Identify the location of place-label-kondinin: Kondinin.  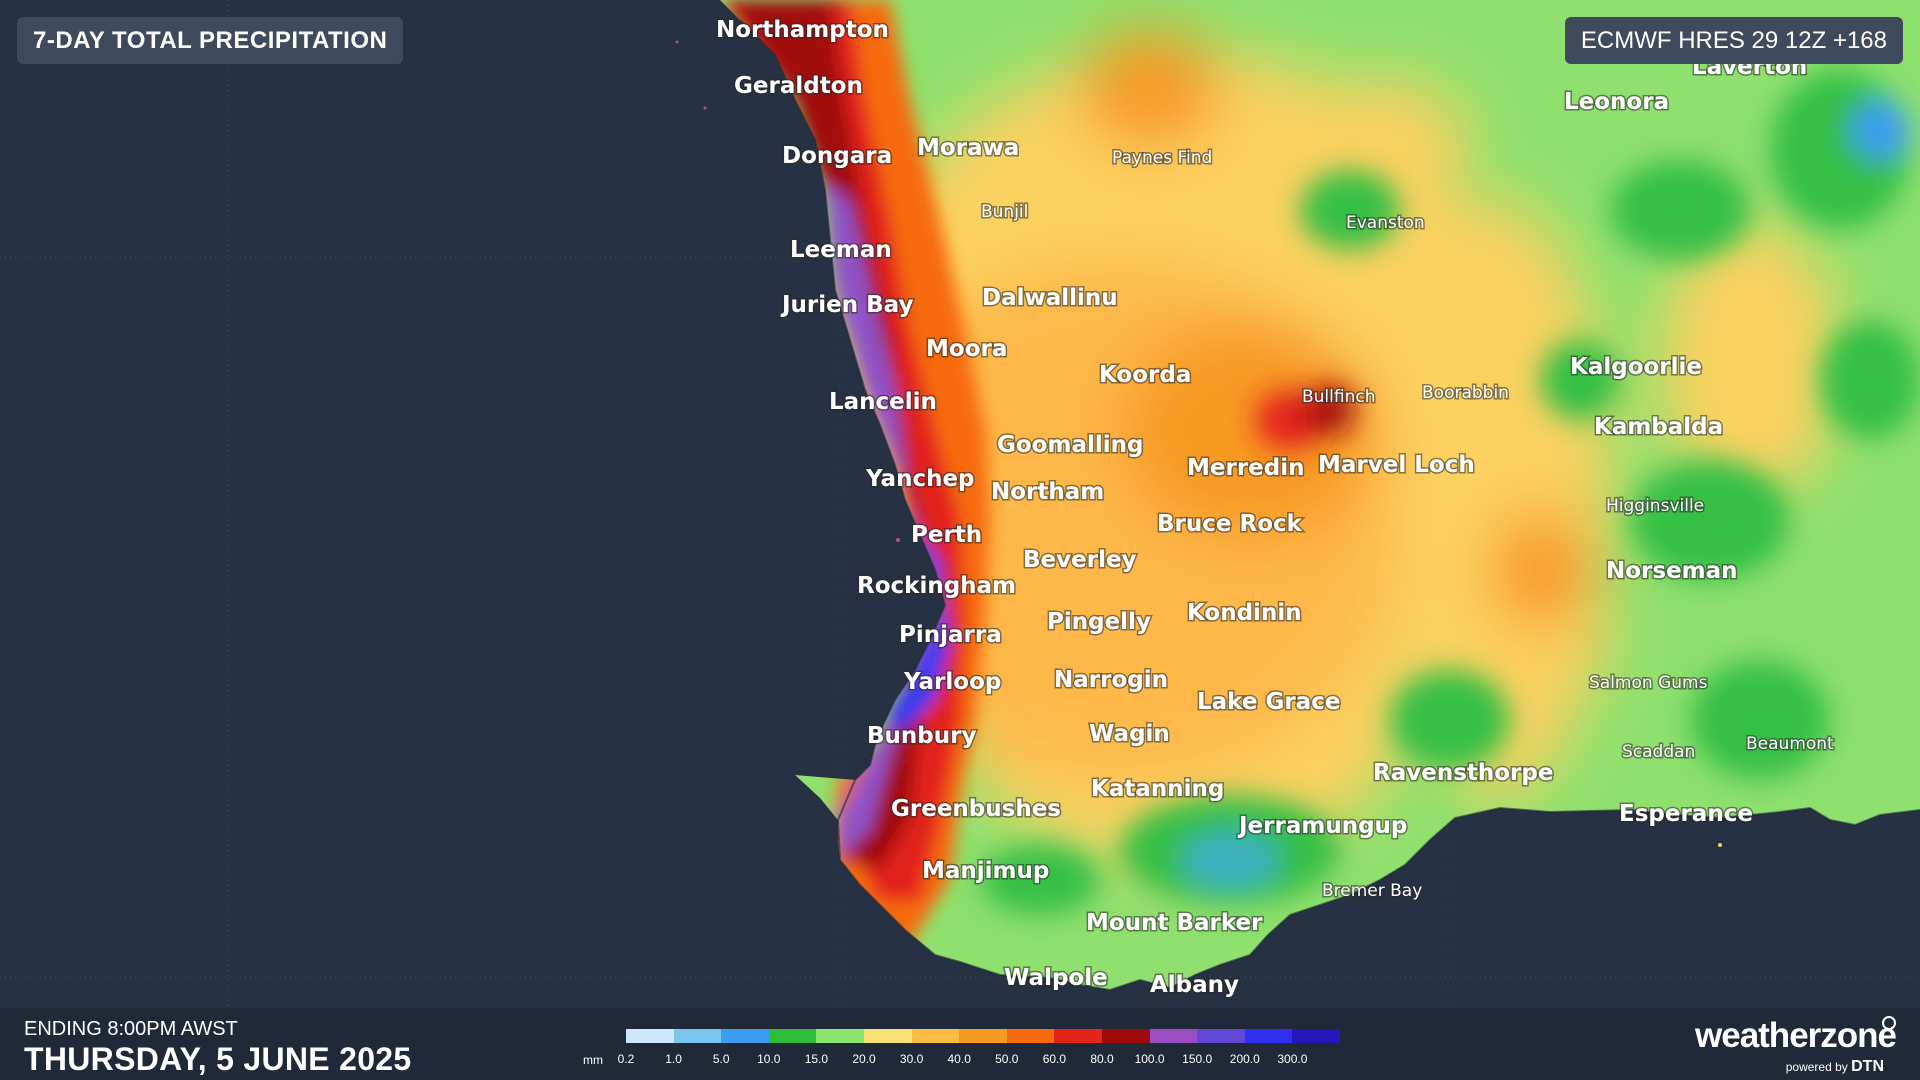
(1244, 613).